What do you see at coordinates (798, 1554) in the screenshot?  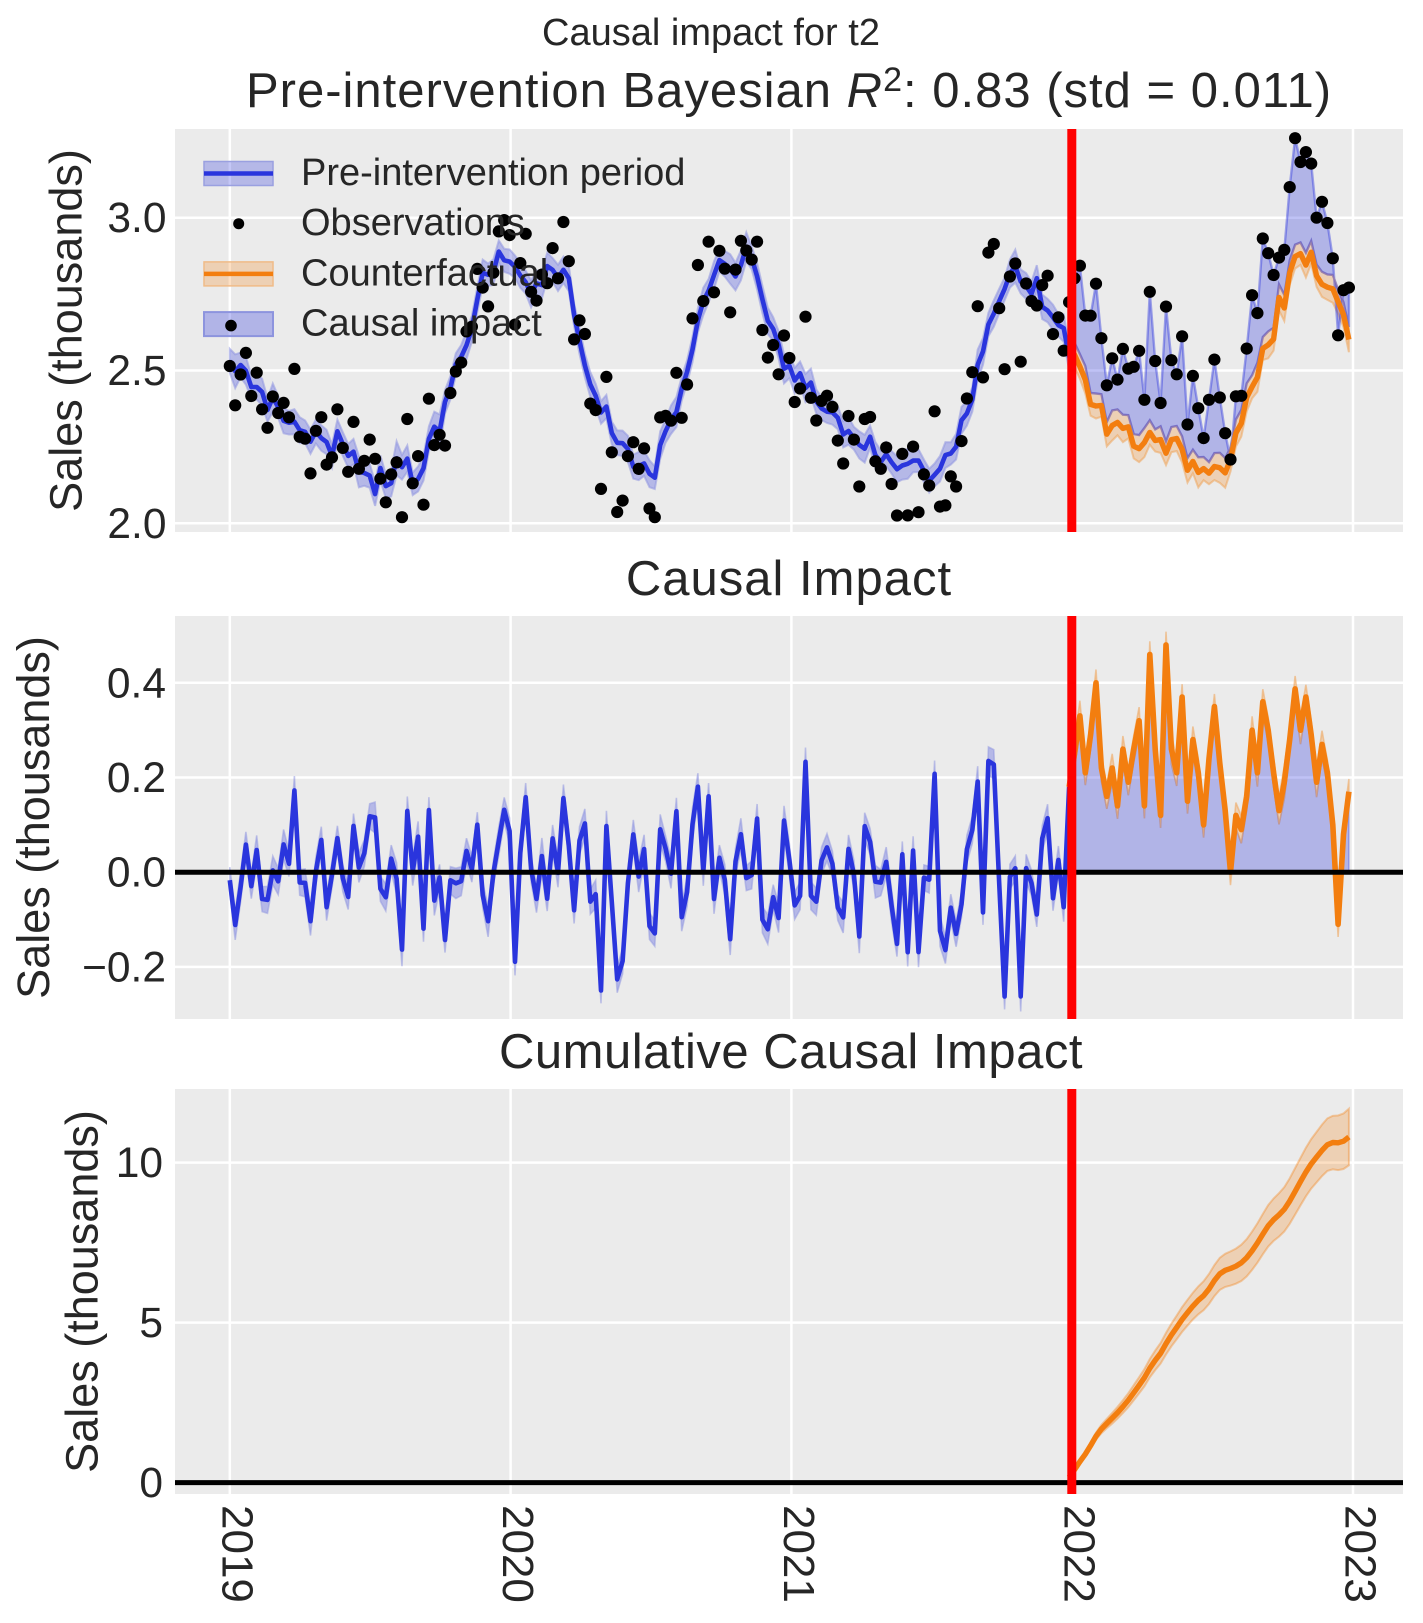 I see `svg-text: 2021` at bounding box center [798, 1554].